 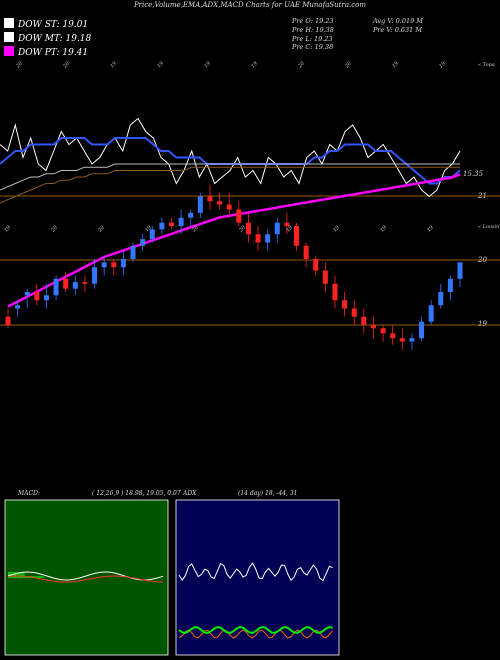 What do you see at coordinates (190, 493) in the screenshot?
I see `adx-label: ADX` at bounding box center [190, 493].